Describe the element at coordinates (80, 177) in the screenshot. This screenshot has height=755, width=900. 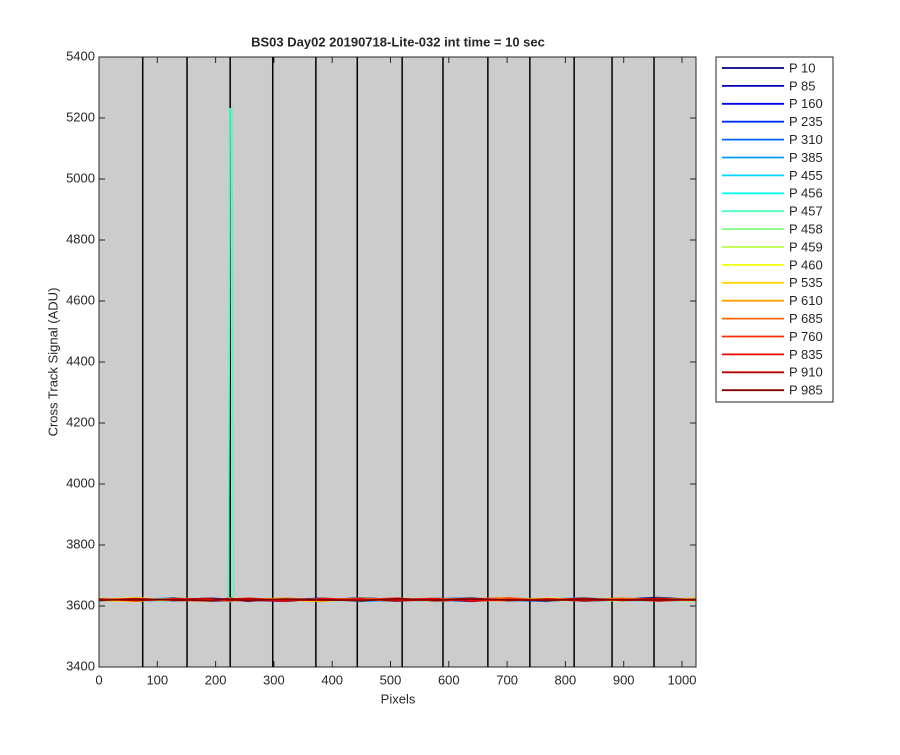
I see `y-tick-label: 5000` at that location.